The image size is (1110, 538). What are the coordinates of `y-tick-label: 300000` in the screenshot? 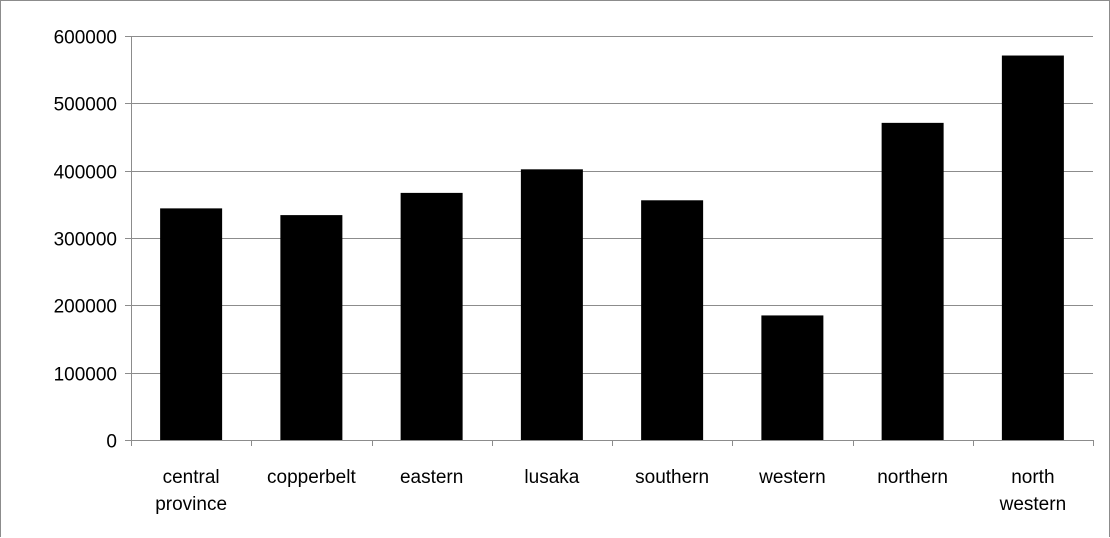 It's located at (85, 240).